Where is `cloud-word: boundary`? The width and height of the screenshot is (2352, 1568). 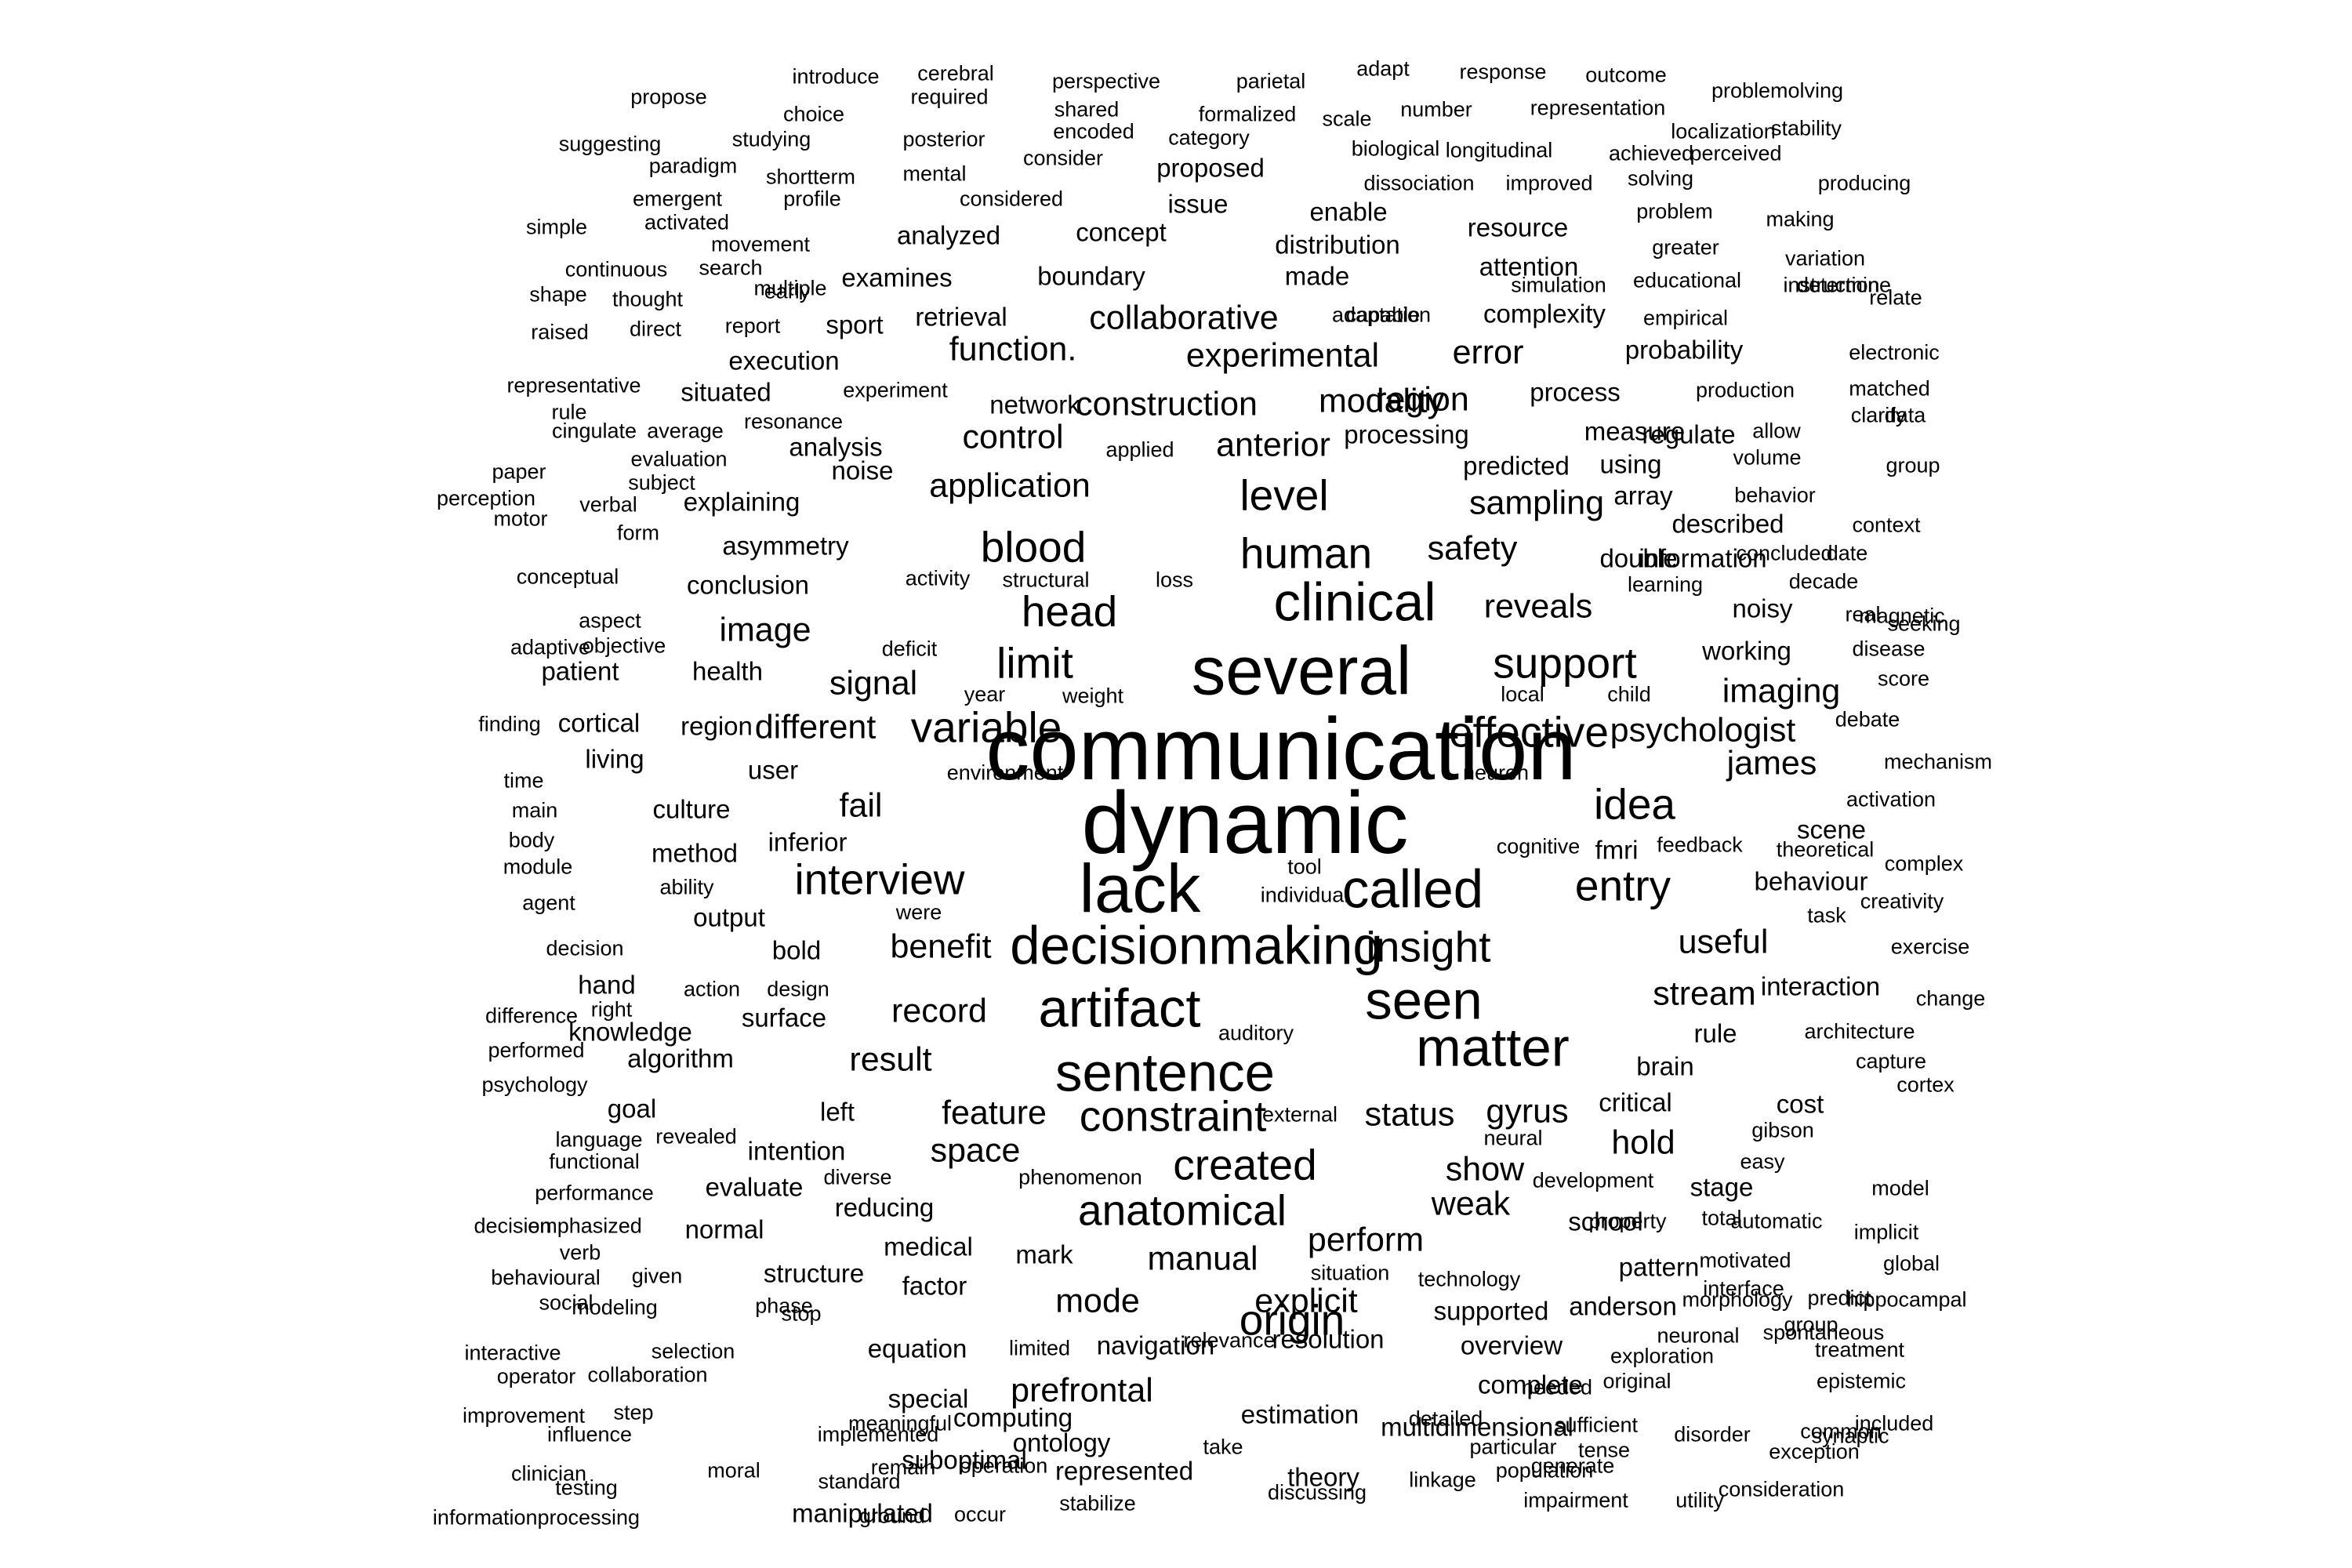
cloud-word: boundary is located at coordinates (1091, 276).